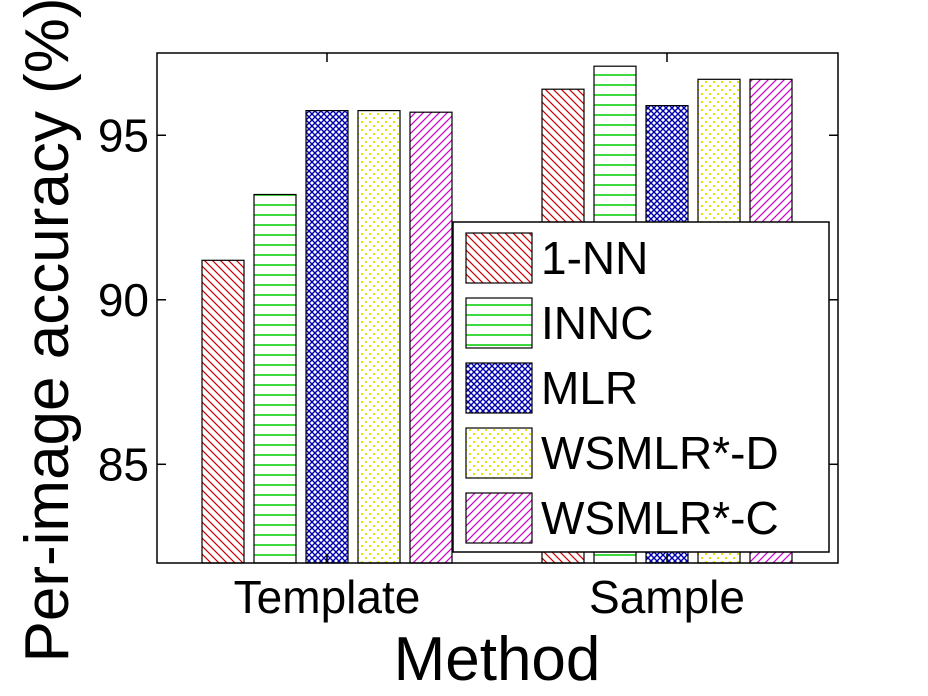  Describe the element at coordinates (327, 336) in the screenshot. I see `bar-mlr-template` at that location.